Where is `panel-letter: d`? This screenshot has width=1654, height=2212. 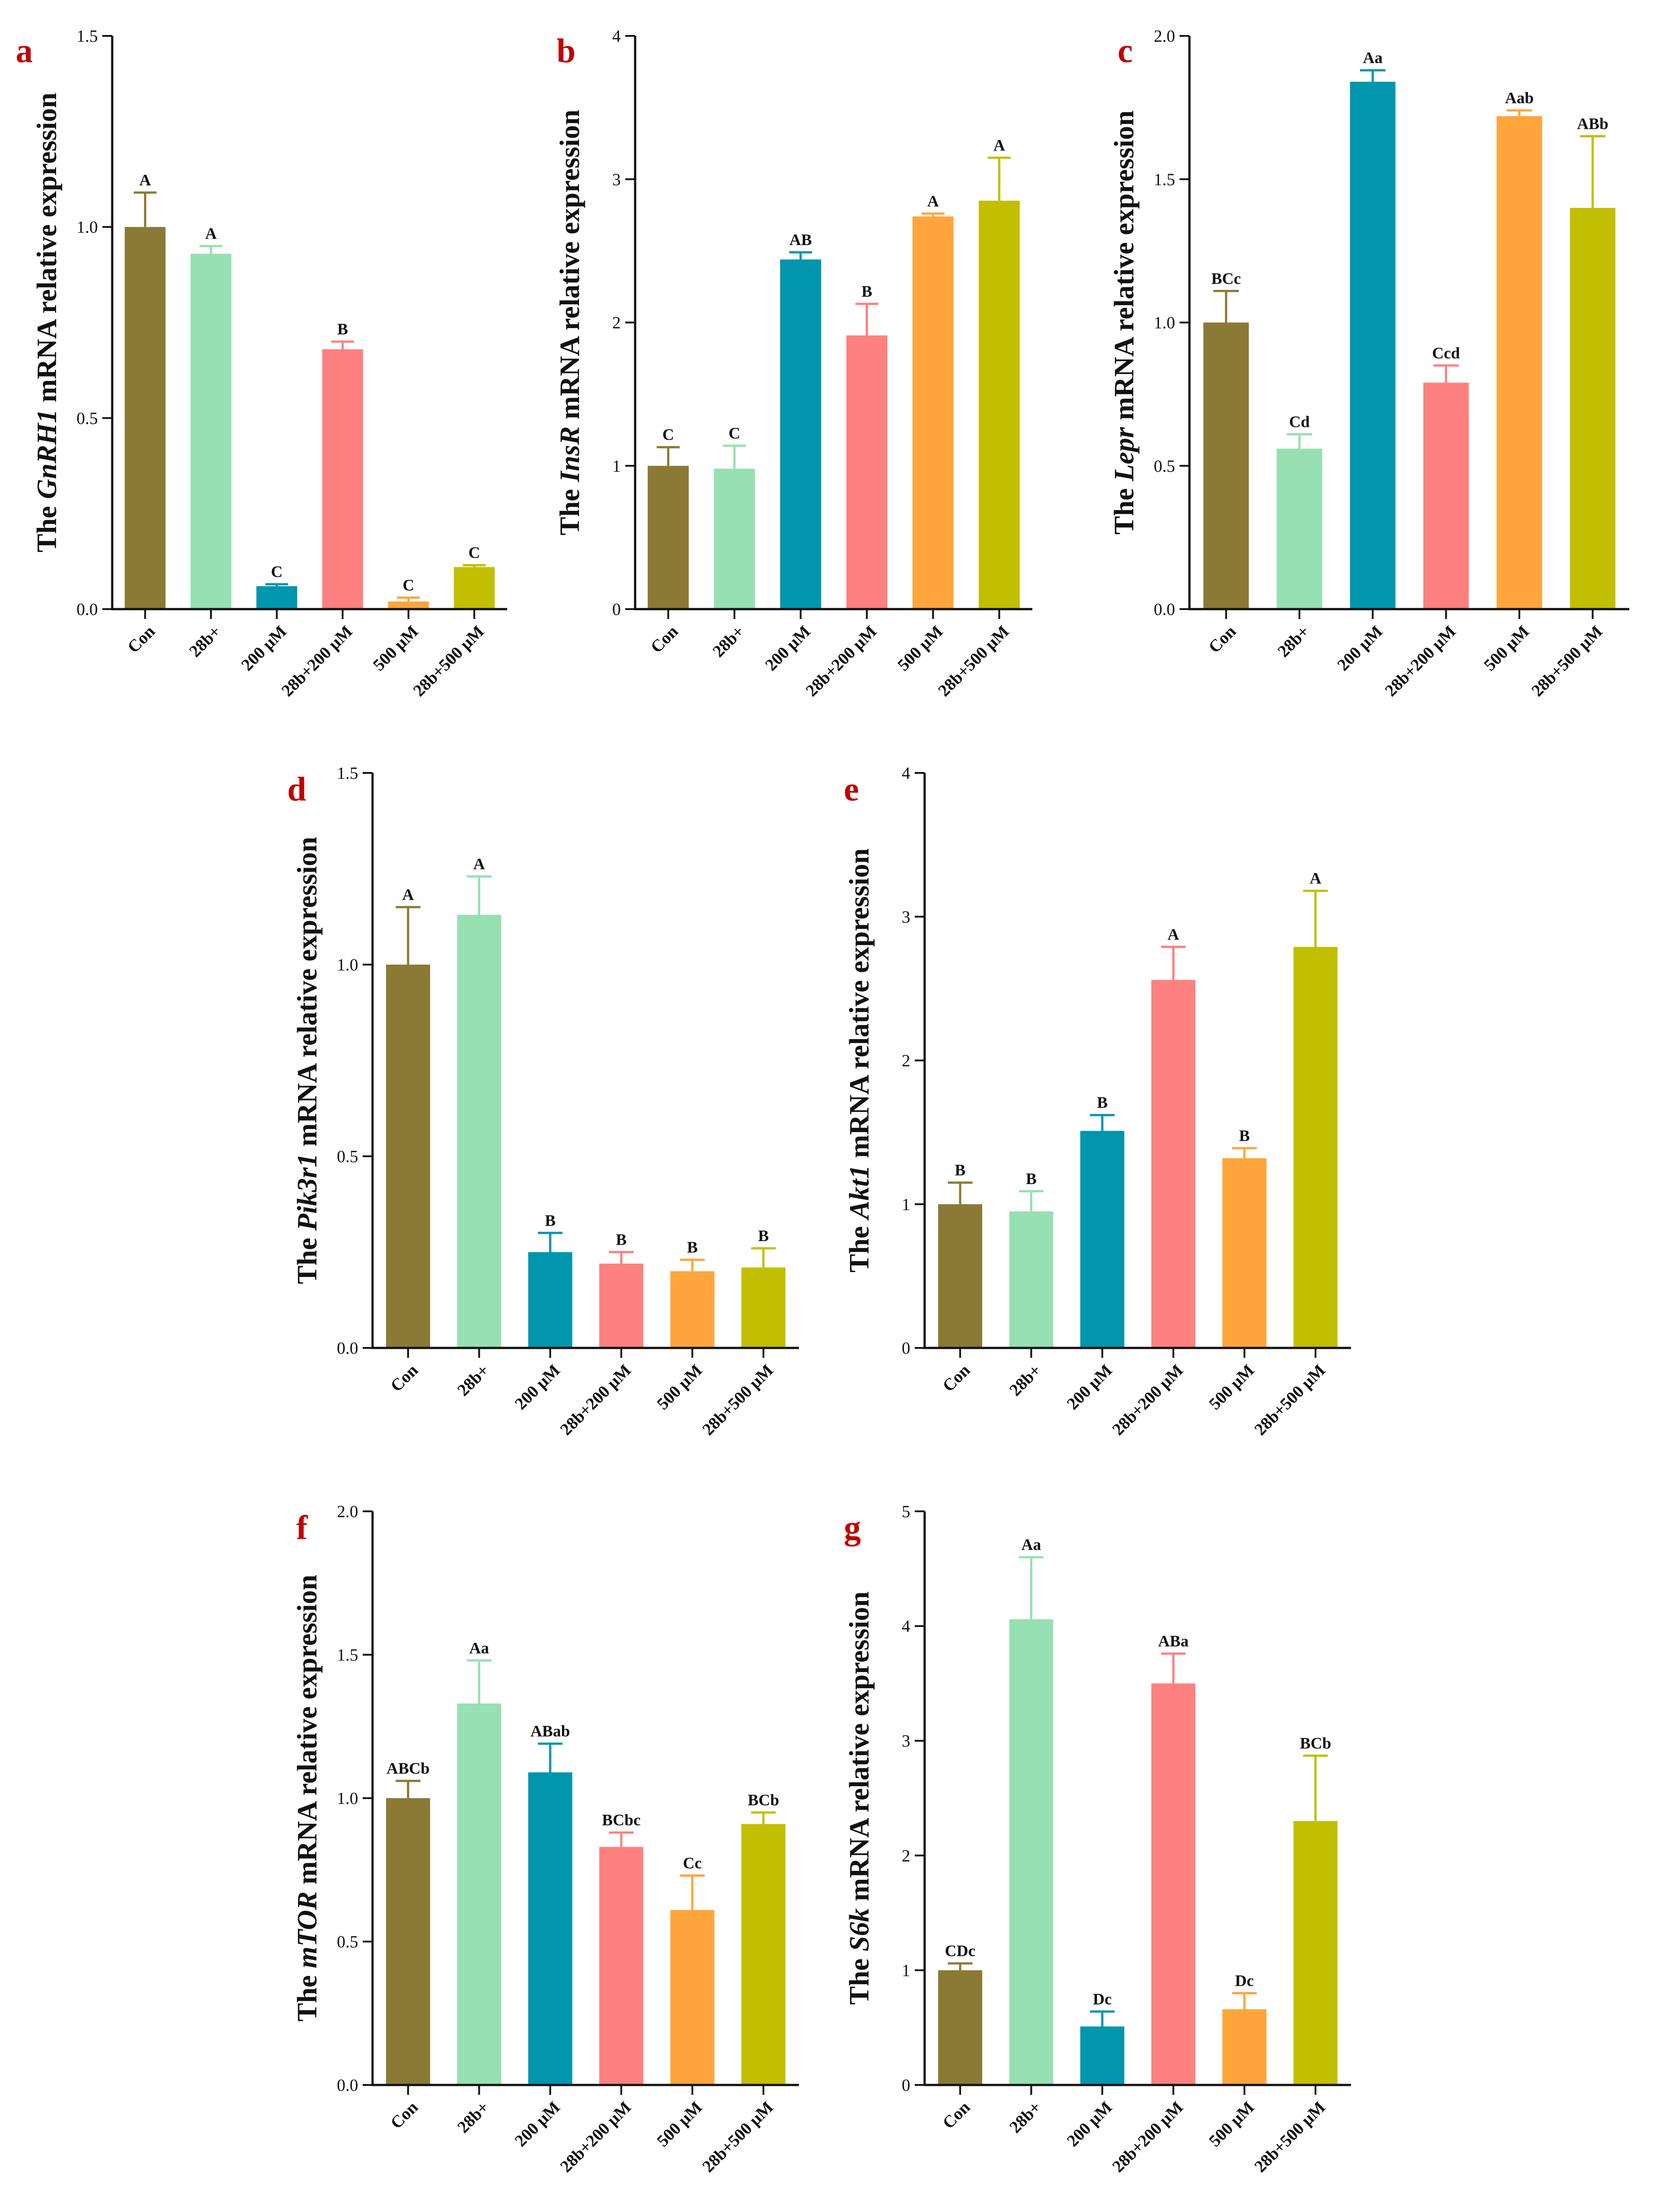 panel-letter: d is located at coordinates (296, 789).